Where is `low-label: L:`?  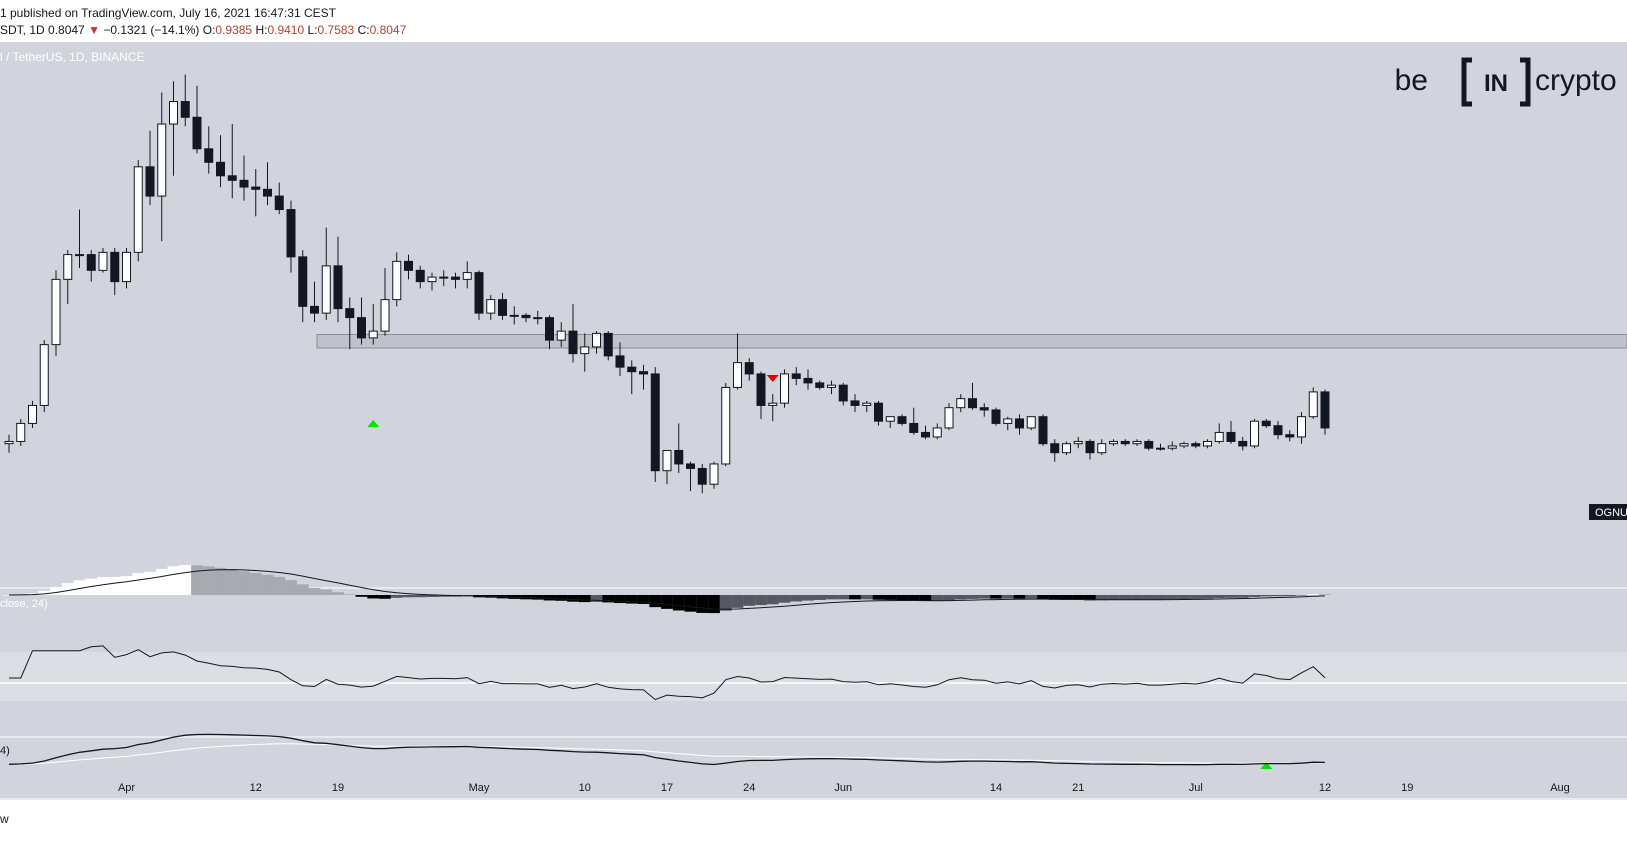 low-label: L: is located at coordinates (312, 30).